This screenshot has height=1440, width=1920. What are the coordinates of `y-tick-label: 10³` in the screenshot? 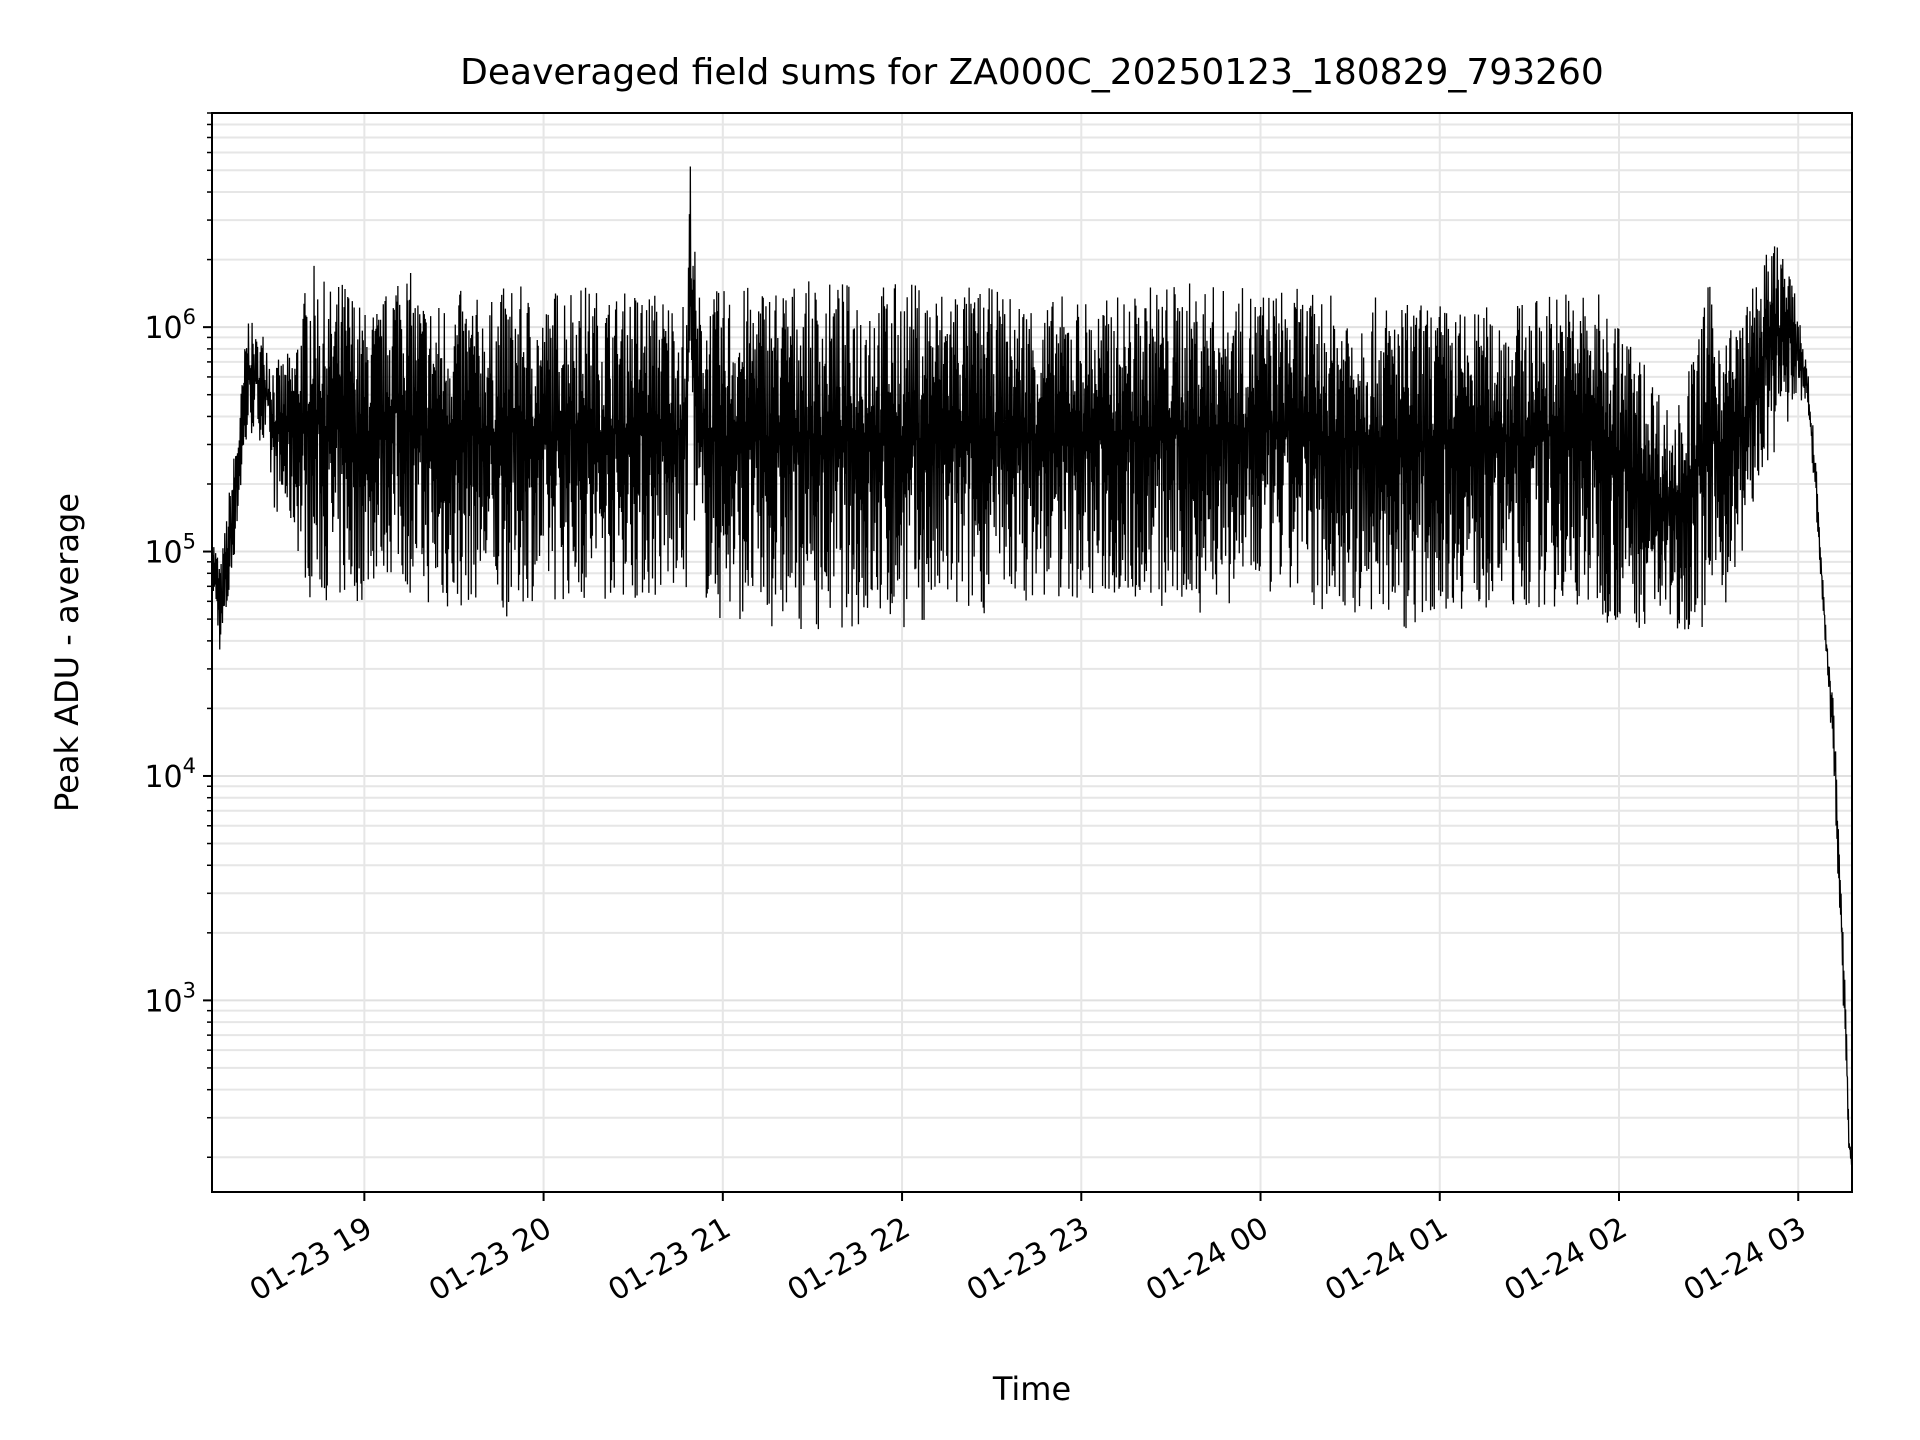 It's located at (170, 998).